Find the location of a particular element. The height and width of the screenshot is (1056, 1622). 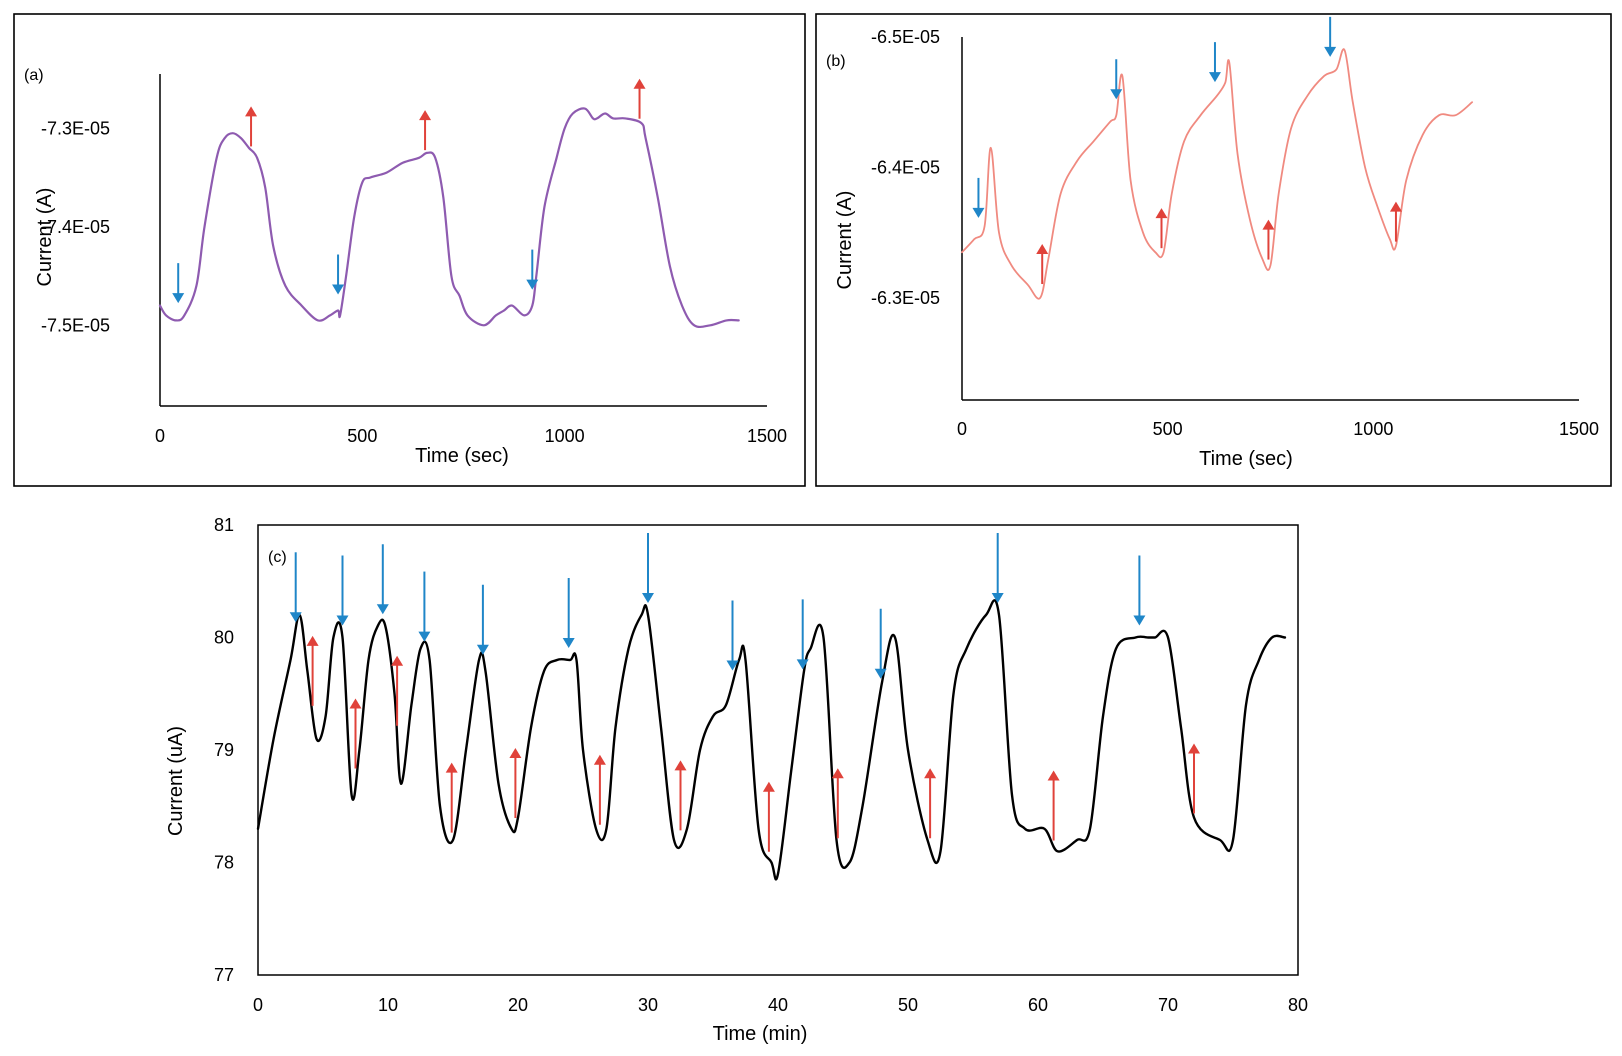

panel-a-label: (a) is located at coordinates (34, 75).